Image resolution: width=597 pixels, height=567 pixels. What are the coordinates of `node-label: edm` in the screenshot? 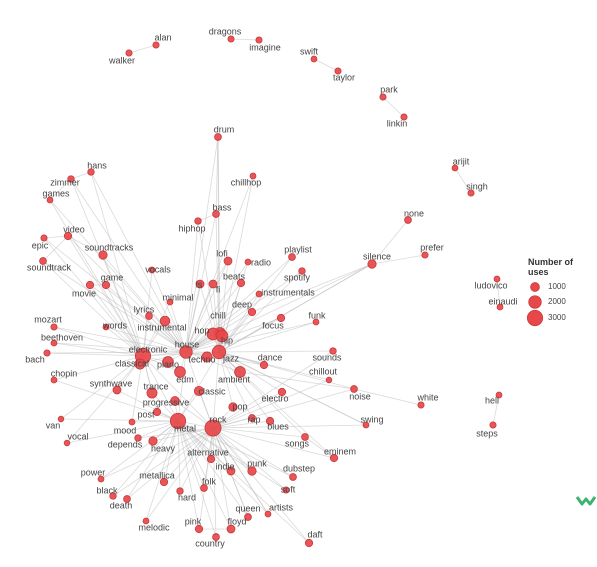 It's located at (185, 379).